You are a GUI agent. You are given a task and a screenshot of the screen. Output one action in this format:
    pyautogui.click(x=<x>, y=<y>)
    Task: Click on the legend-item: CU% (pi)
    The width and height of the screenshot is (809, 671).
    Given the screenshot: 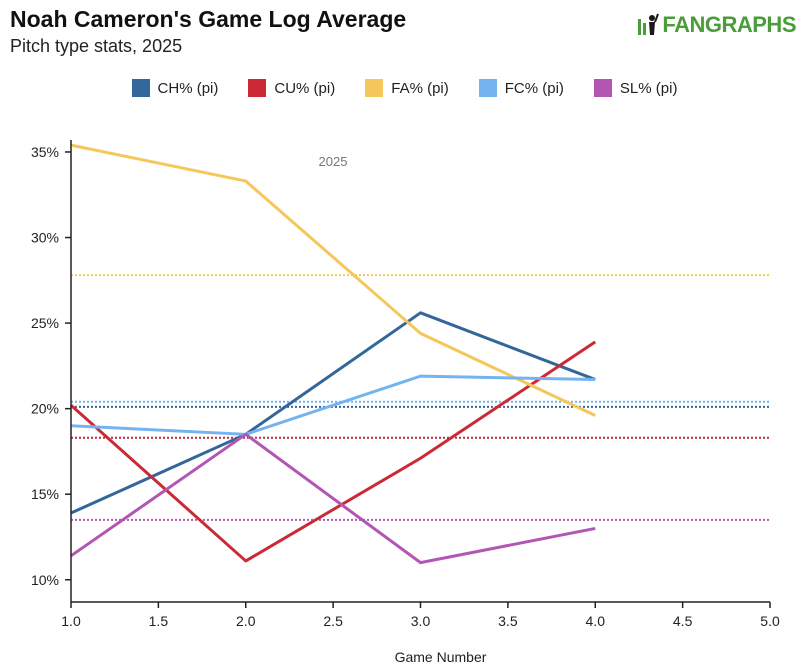 What is the action you would take?
    pyautogui.click(x=291, y=88)
    